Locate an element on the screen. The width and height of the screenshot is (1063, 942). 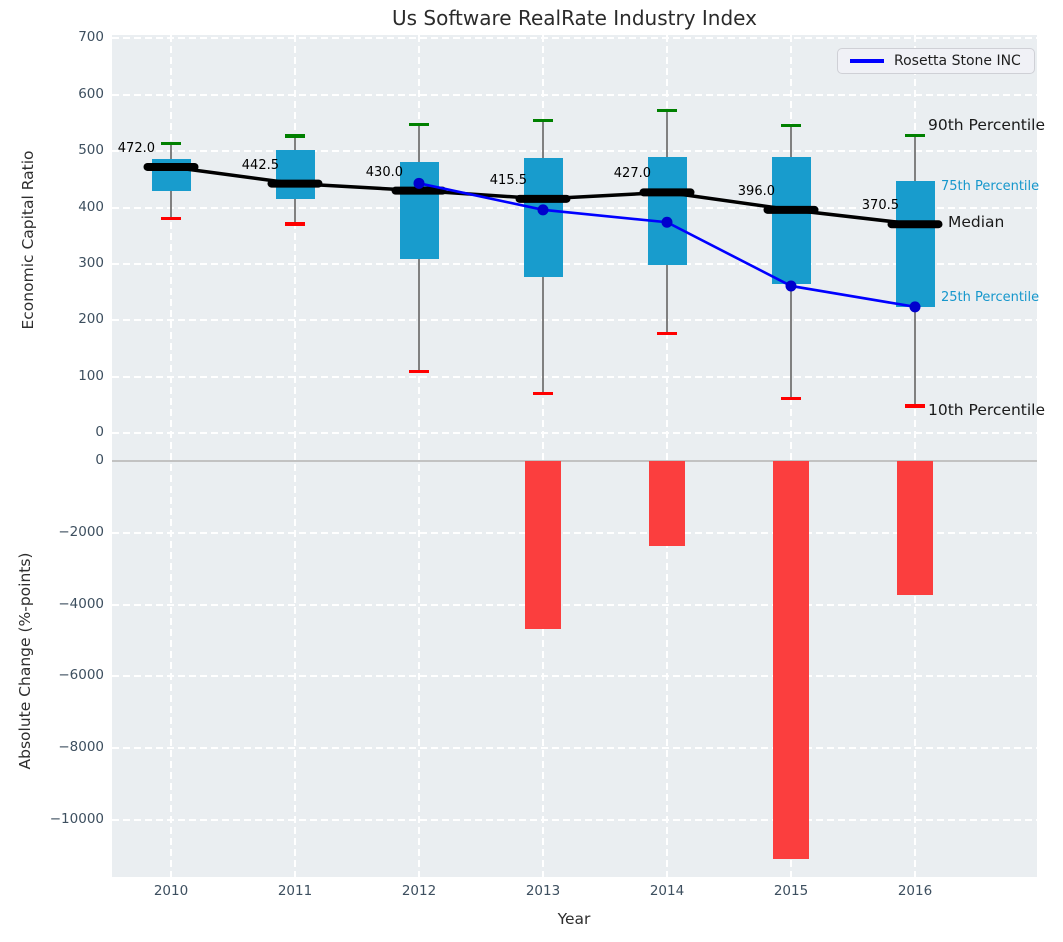
cap-10th-2012 is located at coordinates (419, 372).